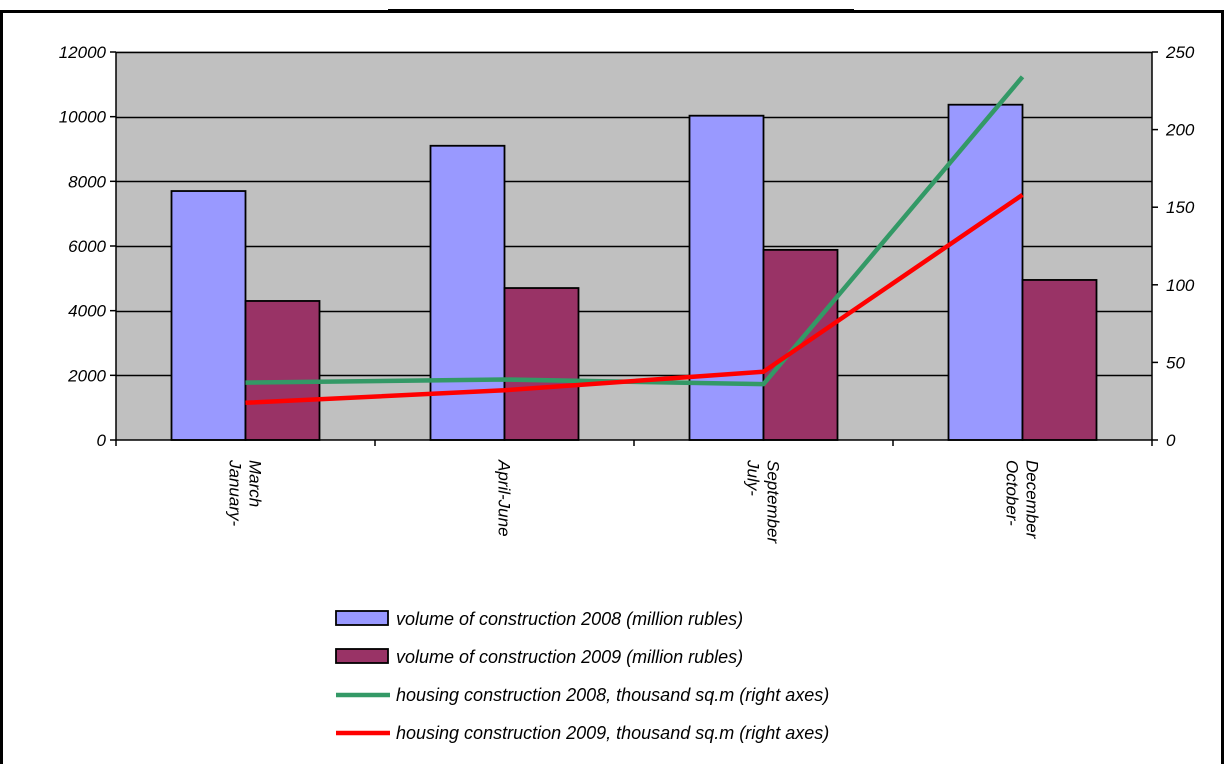  Describe the element at coordinates (1180, 130) in the screenshot. I see `right-tick-label: 200` at that location.